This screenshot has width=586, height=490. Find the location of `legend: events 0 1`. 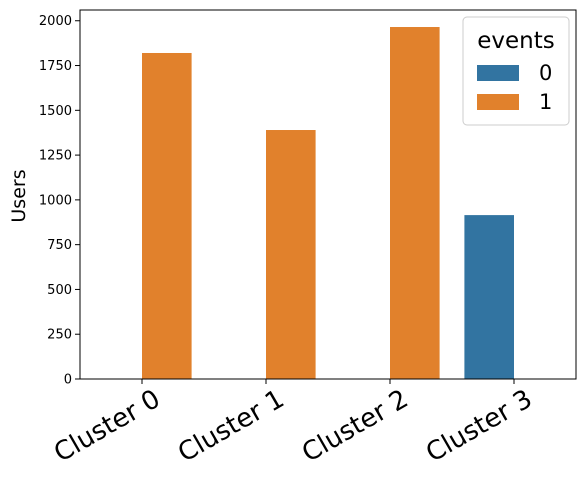

legend: events 0 1 is located at coordinates (516, 71).